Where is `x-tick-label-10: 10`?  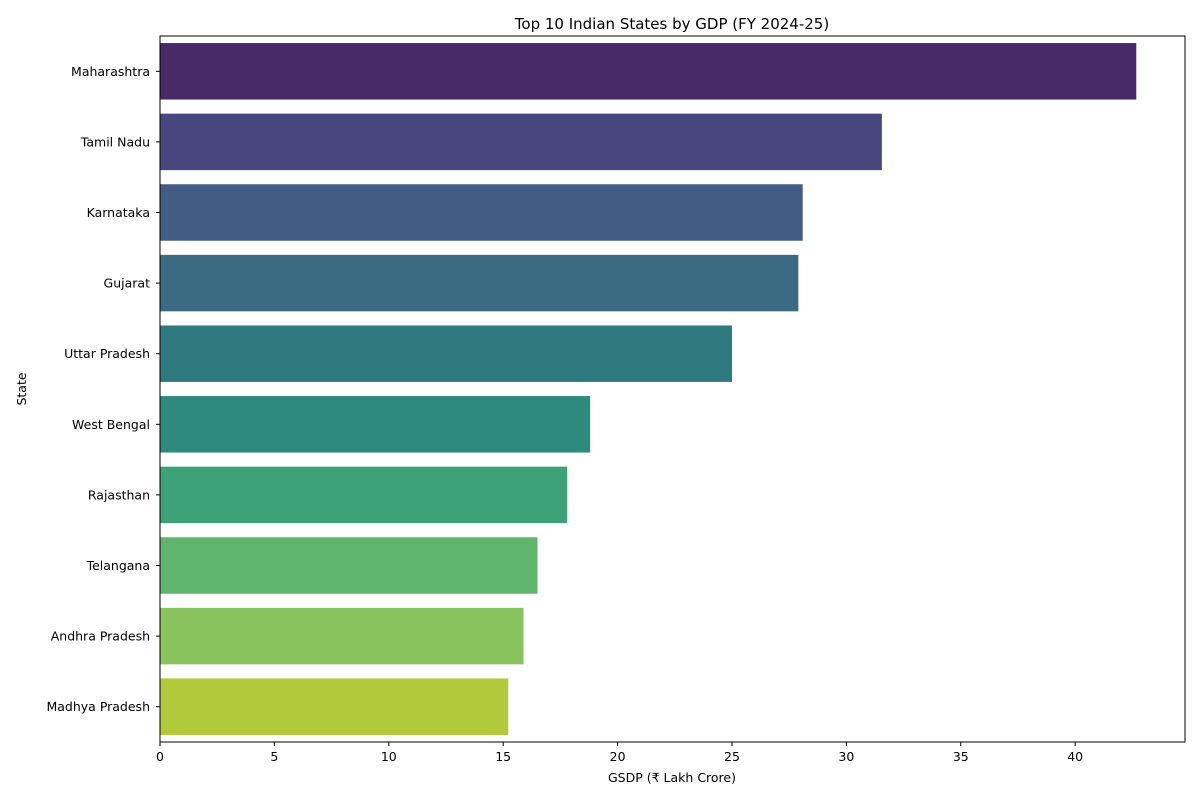
x-tick-label-10: 10 is located at coordinates (389, 756).